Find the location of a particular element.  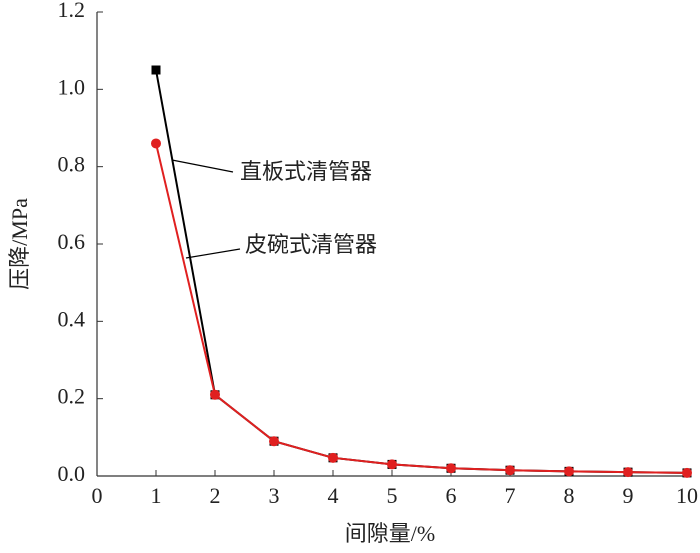

x-tick-label: 8 is located at coordinates (569, 495).